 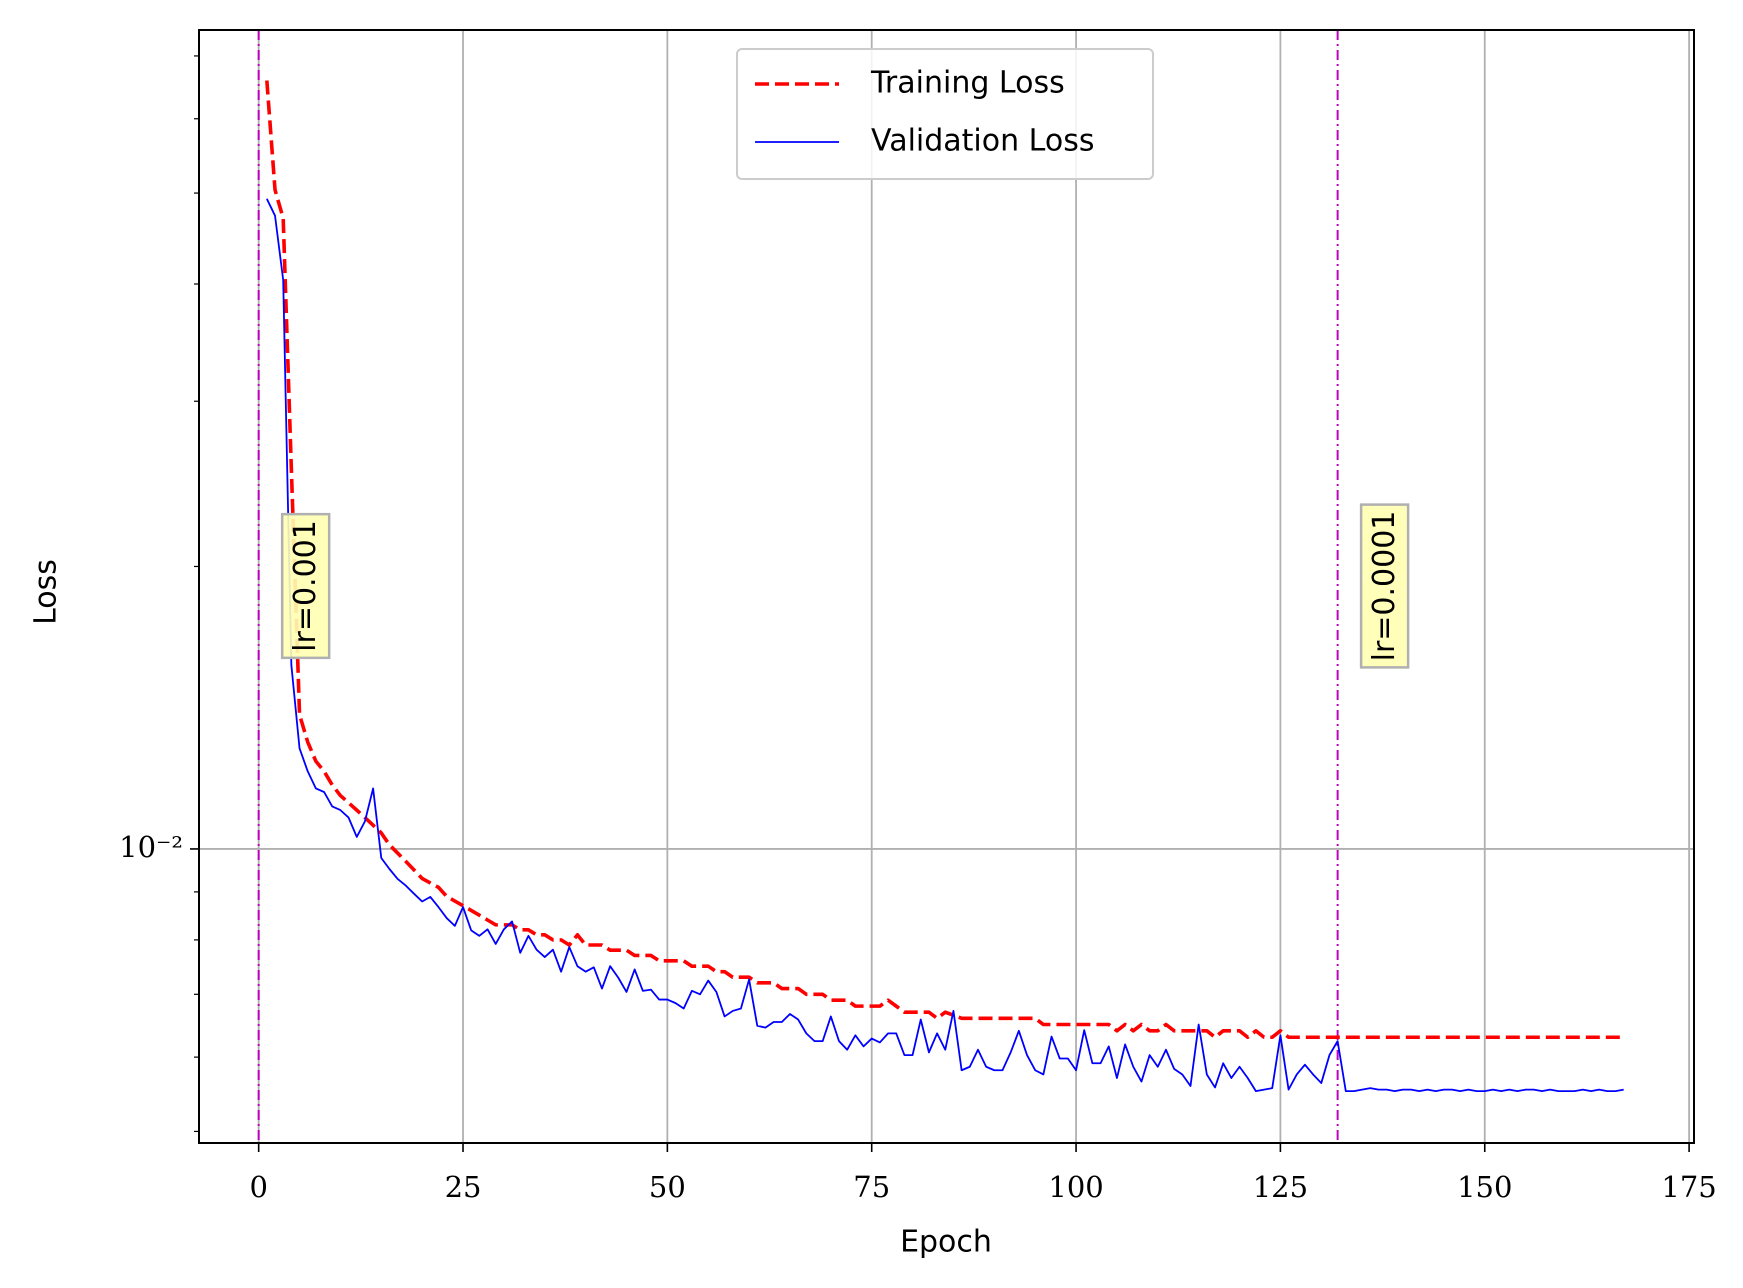 What do you see at coordinates (945, 114) in the screenshot?
I see `legend-box` at bounding box center [945, 114].